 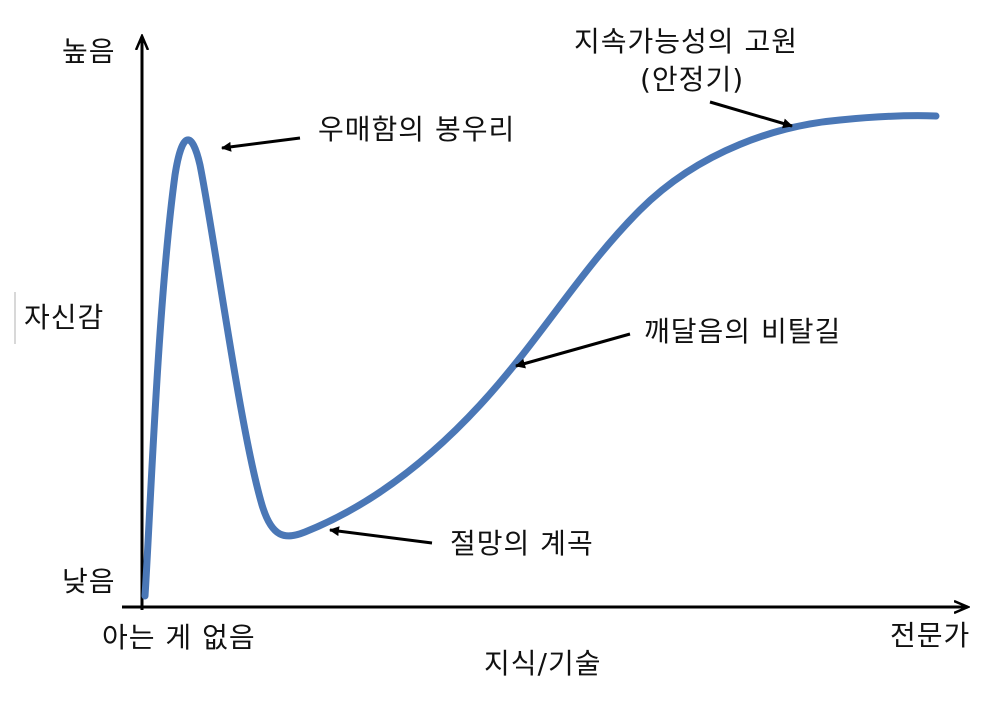 What do you see at coordinates (261, 144) in the screenshot?
I see `arrow-peak` at bounding box center [261, 144].